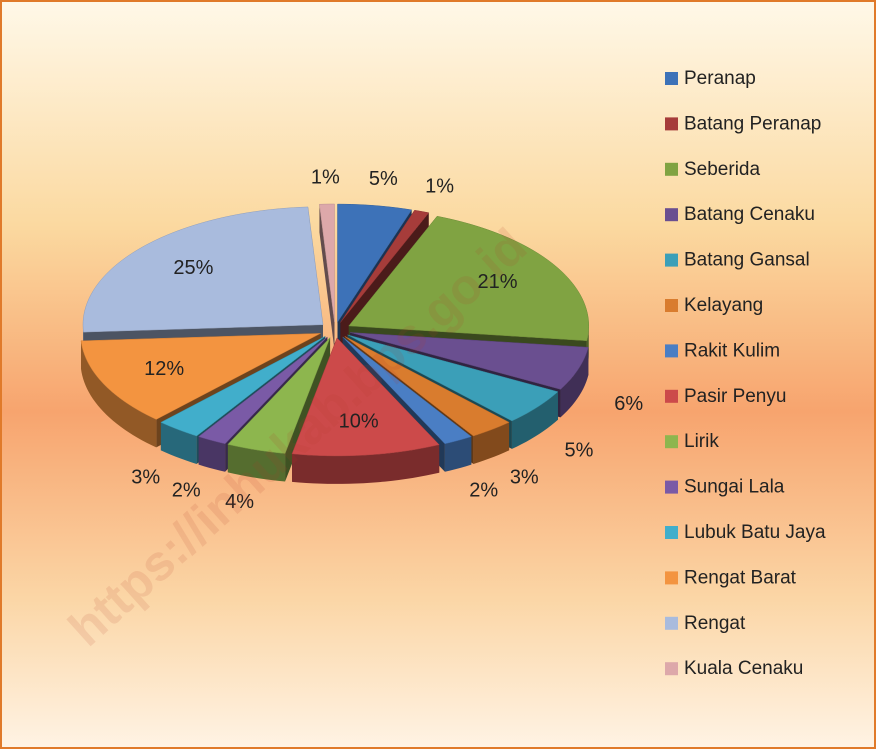 This screenshot has width=876, height=754. What do you see at coordinates (164, 369) in the screenshot?
I see `data-label: 12%` at bounding box center [164, 369].